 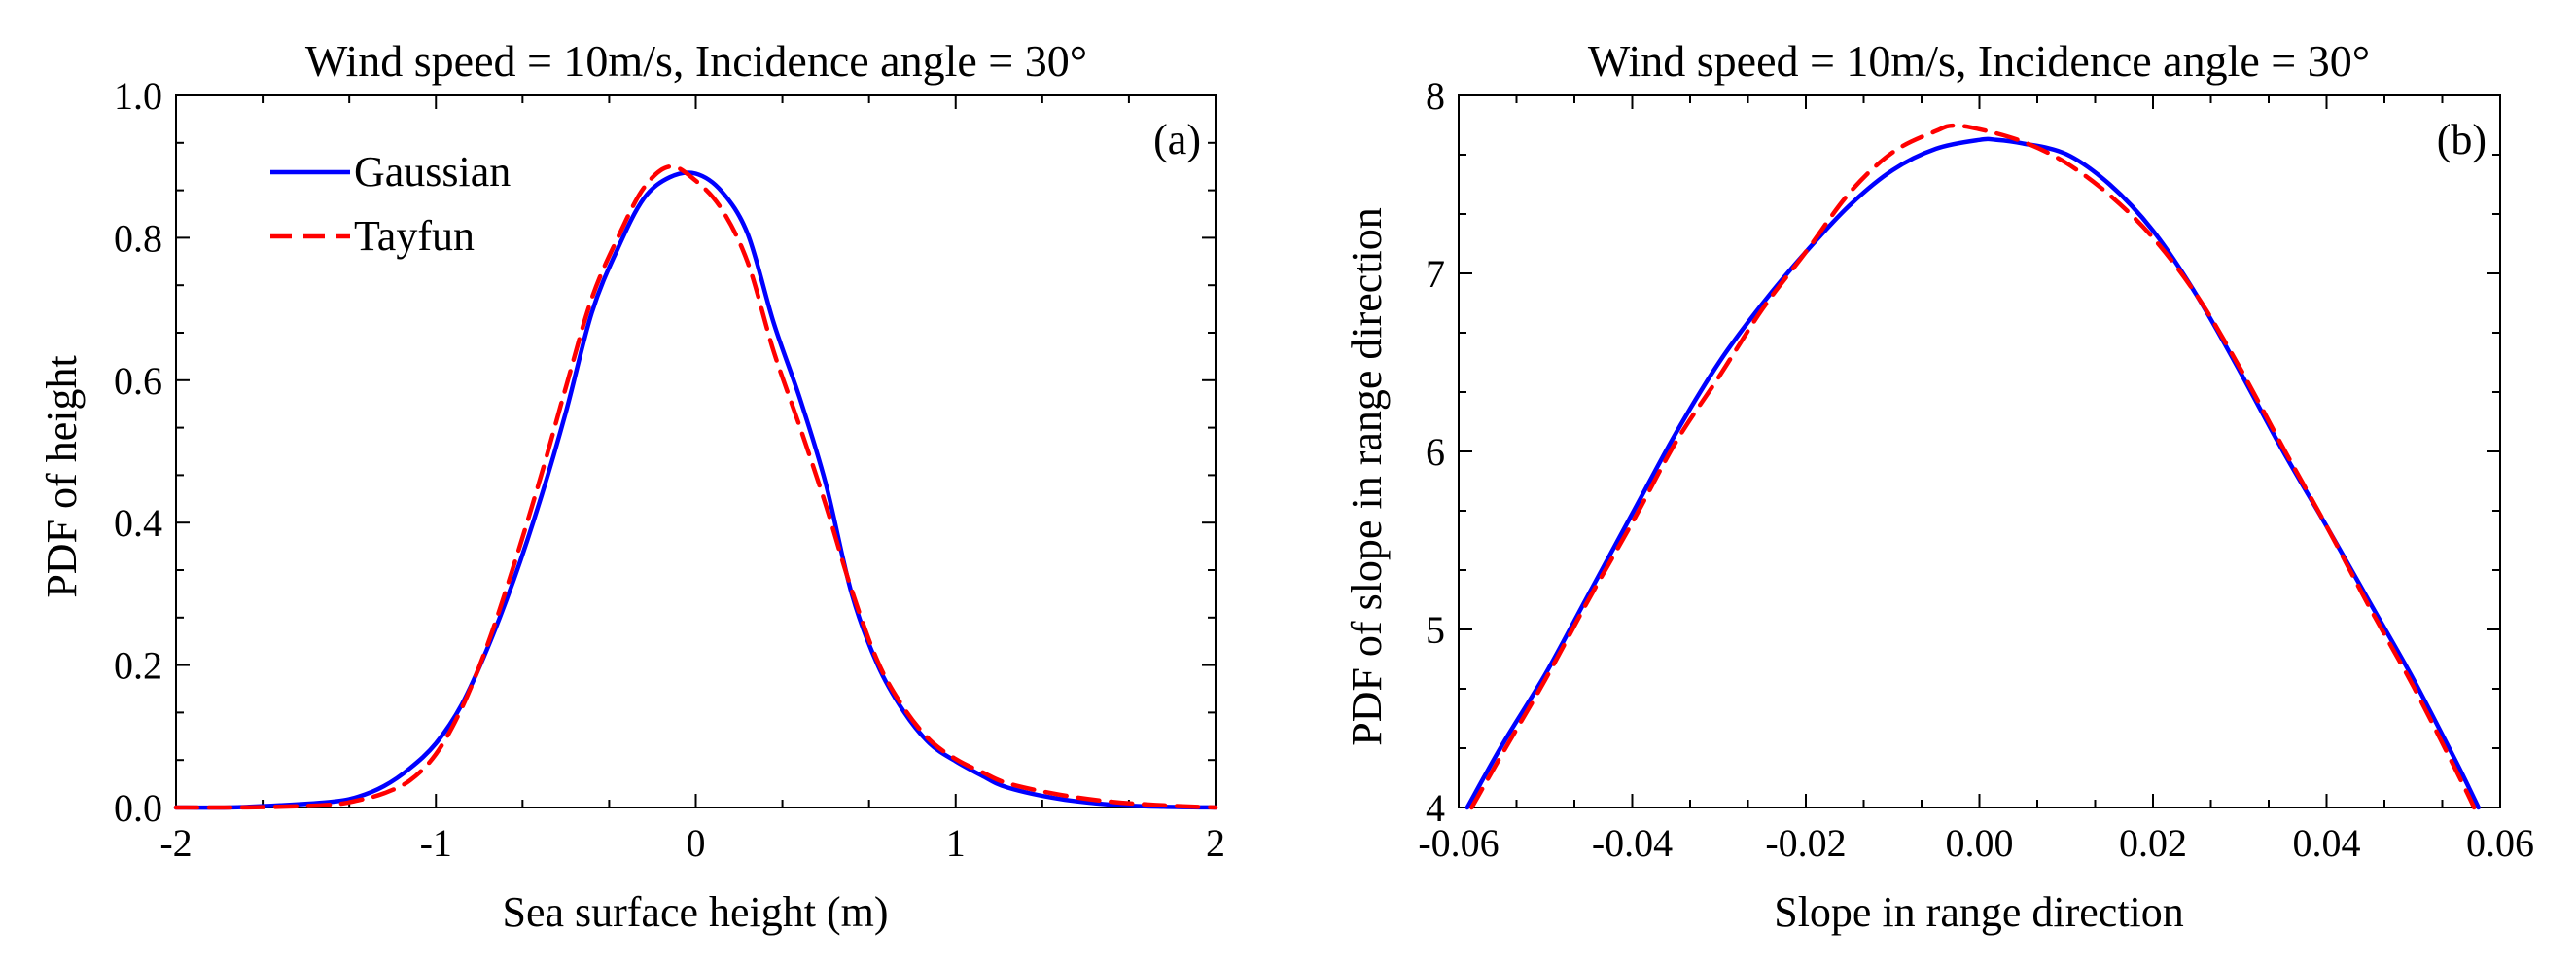 I want to click on panel-b-xtick-label: -0.02, so click(x=1805, y=843).